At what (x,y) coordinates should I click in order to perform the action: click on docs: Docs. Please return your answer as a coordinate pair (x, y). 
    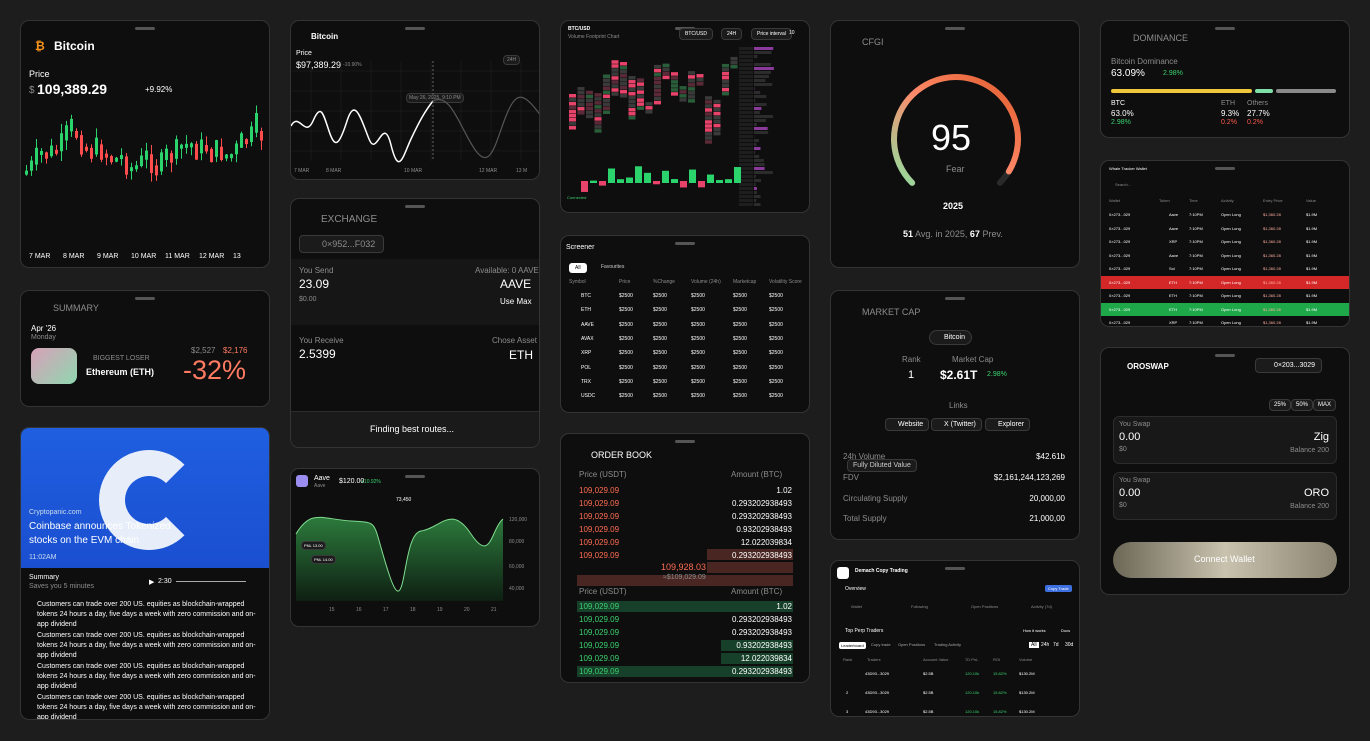
    Looking at the image, I should click on (1066, 630).